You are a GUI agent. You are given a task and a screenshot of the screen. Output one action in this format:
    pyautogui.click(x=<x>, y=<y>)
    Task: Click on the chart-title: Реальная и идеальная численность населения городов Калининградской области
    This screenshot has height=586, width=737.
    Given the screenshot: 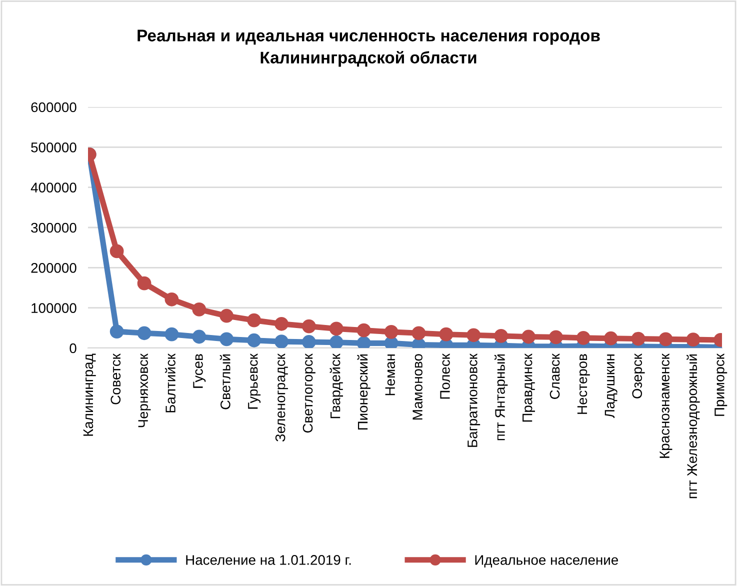 What is the action you would take?
    pyautogui.click(x=369, y=48)
    